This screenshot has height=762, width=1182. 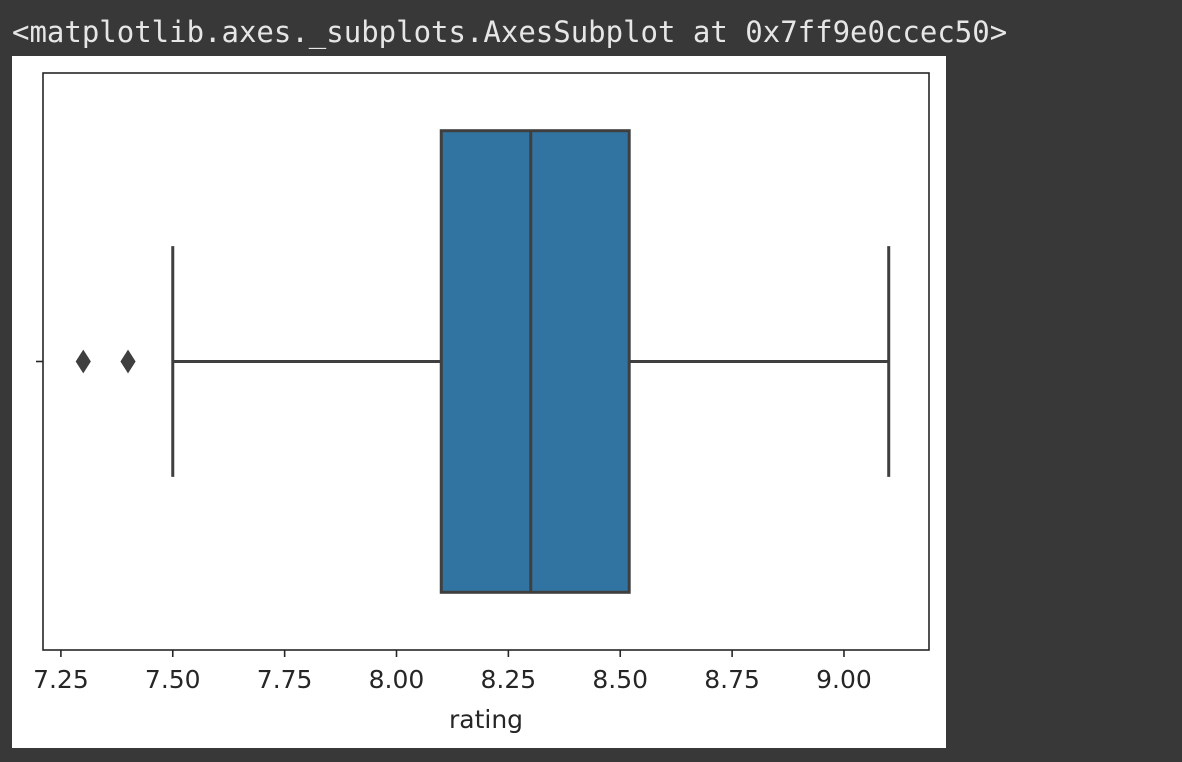 I want to click on x-tick-label: 9.00, so click(x=844, y=679).